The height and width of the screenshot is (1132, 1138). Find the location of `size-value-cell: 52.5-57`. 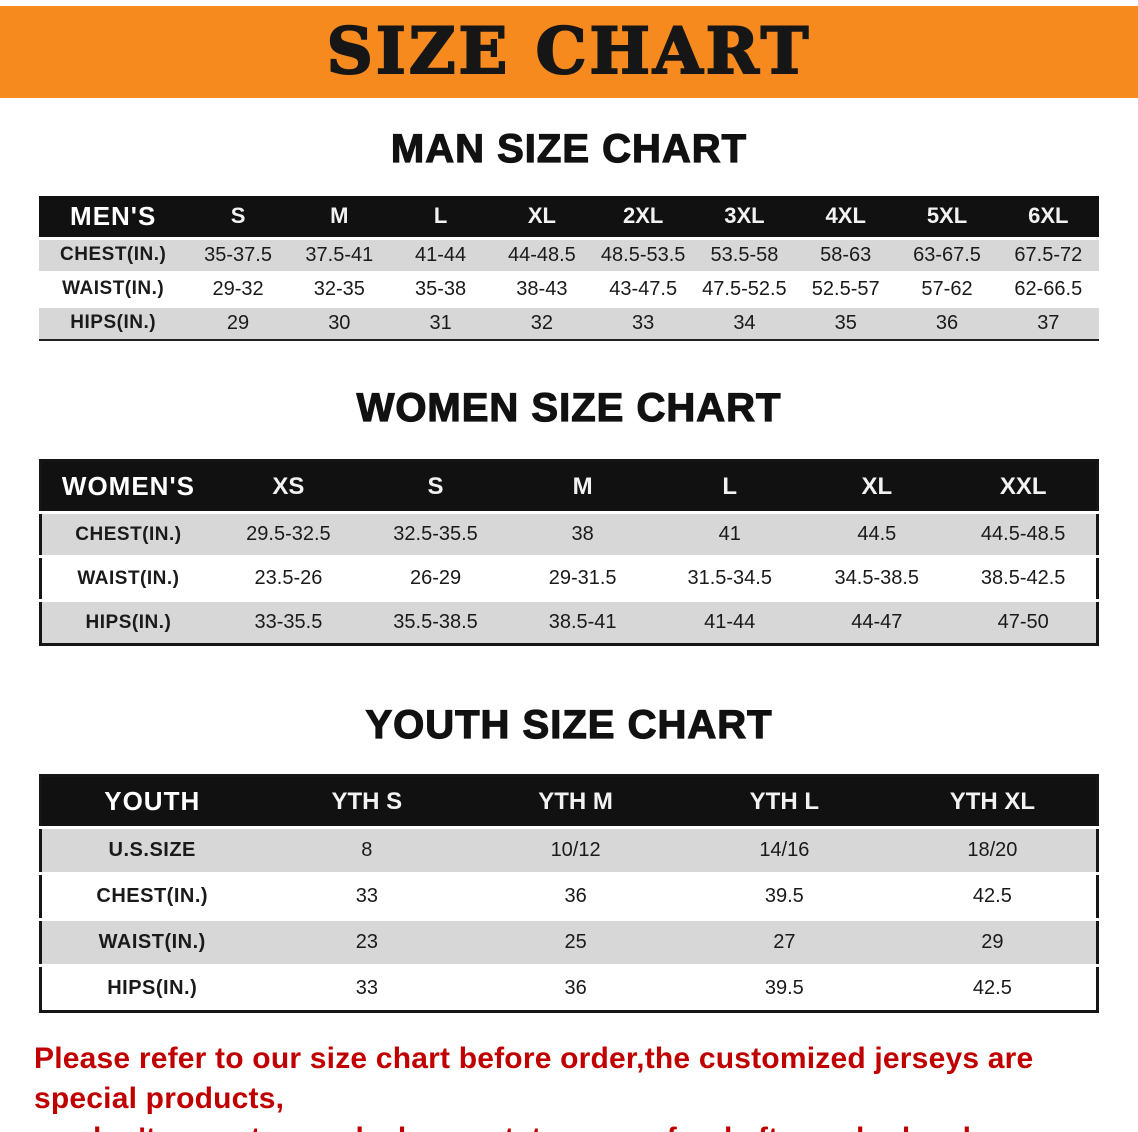

size-value-cell: 52.5-57 is located at coordinates (846, 288).